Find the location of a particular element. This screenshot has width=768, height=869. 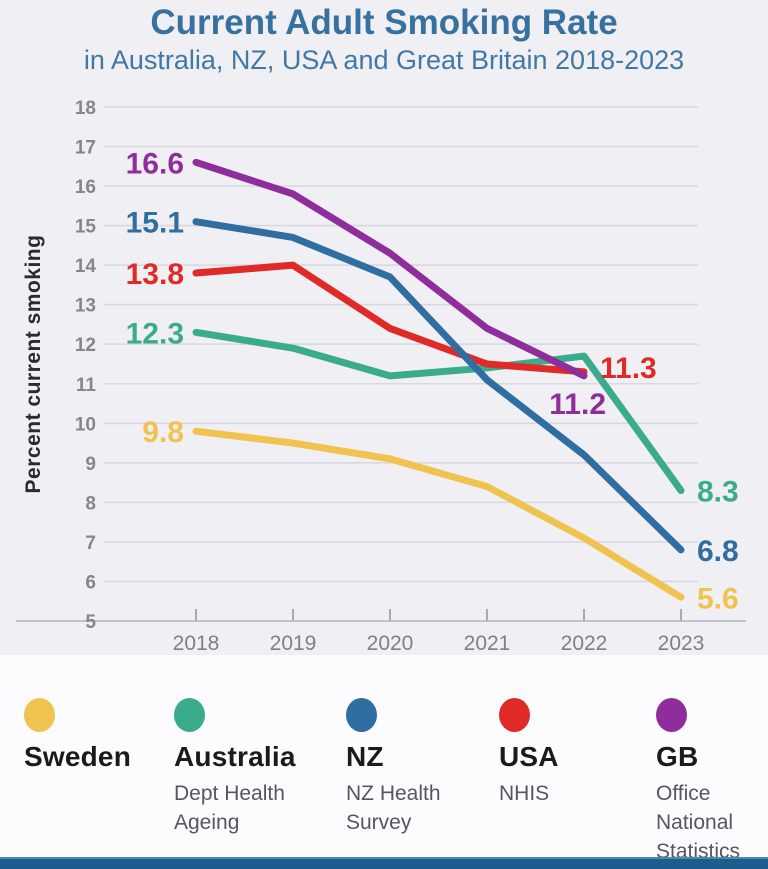

legend-source-usa: NHIS is located at coordinates (529, 793).